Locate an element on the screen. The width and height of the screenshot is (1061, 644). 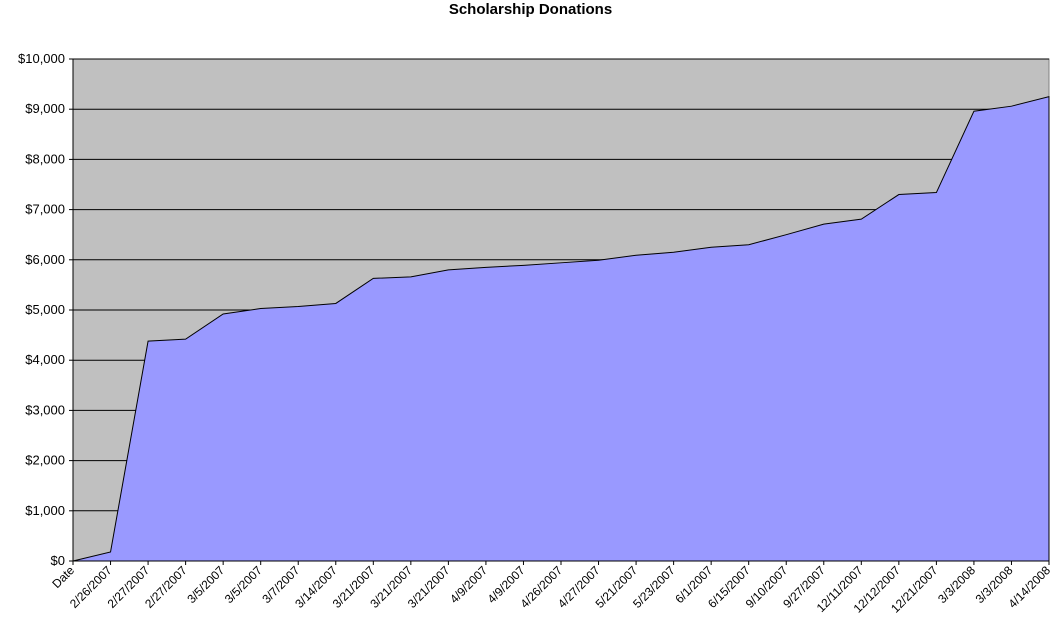
y-tick-label: $9,000 is located at coordinates (45, 108).